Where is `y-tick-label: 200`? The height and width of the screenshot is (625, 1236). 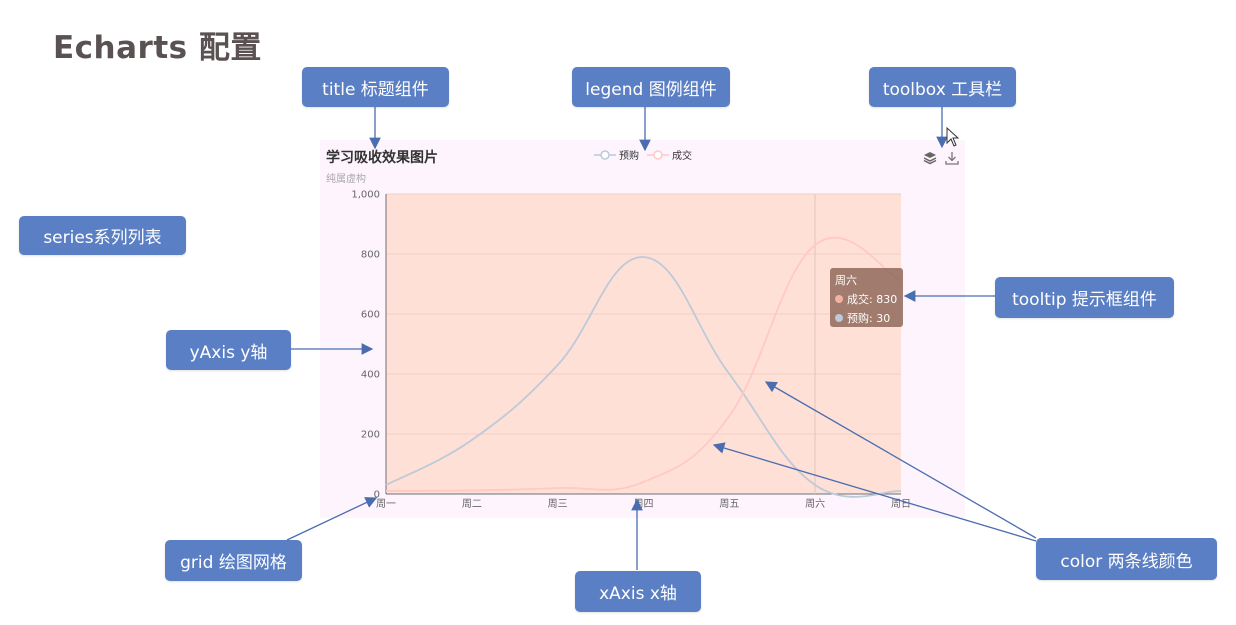 y-tick-label: 200 is located at coordinates (370, 435).